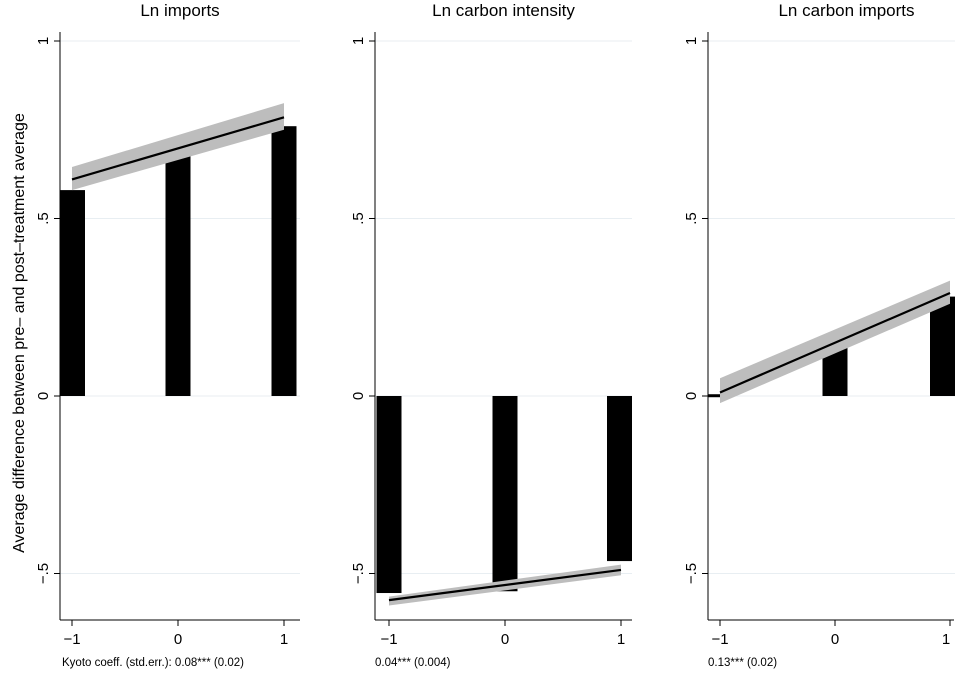 This screenshot has width=955, height=675. Describe the element at coordinates (153, 663) in the screenshot. I see `coefficient-note: Kyoto coeff. (std.err.): 0.08*** (0.02)` at that location.